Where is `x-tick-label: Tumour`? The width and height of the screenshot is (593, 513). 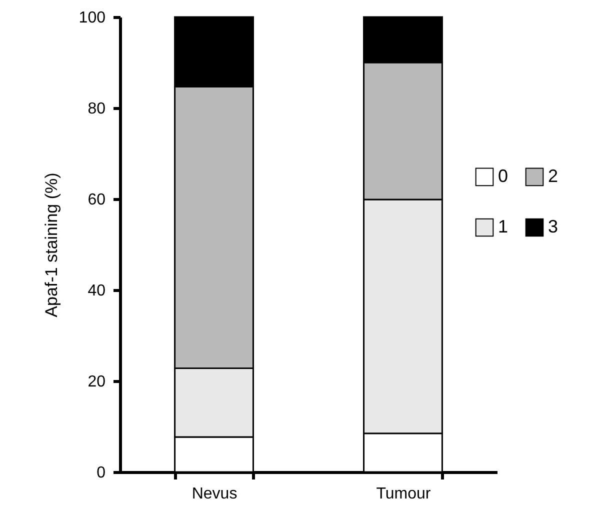 x-tick-label: Tumour is located at coordinates (404, 494).